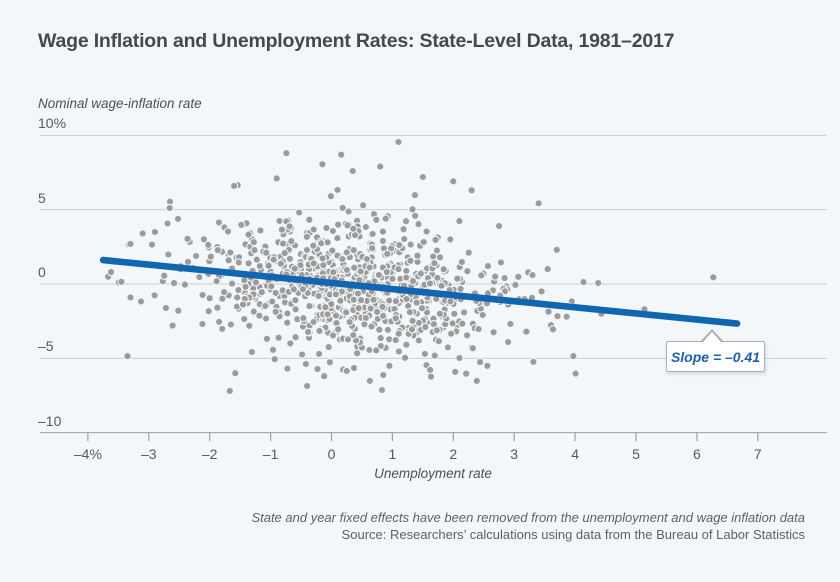 This screenshot has height=582, width=840. What do you see at coordinates (209, 454) in the screenshot?
I see `x-tick-label: –2` at bounding box center [209, 454].